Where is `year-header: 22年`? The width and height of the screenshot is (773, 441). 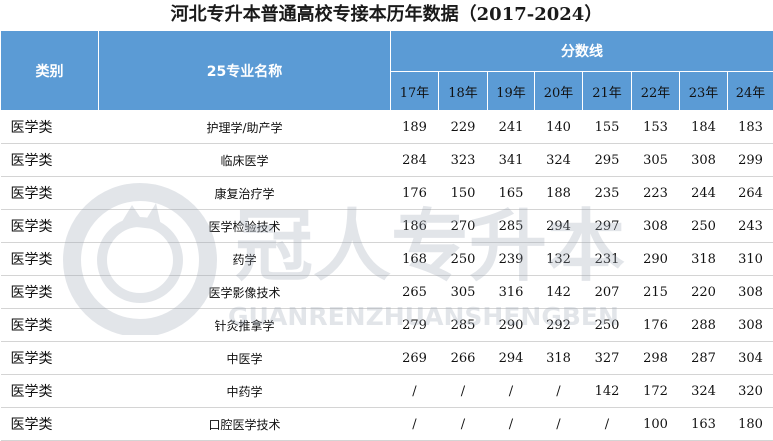 year-header: 22年 is located at coordinates (656, 91).